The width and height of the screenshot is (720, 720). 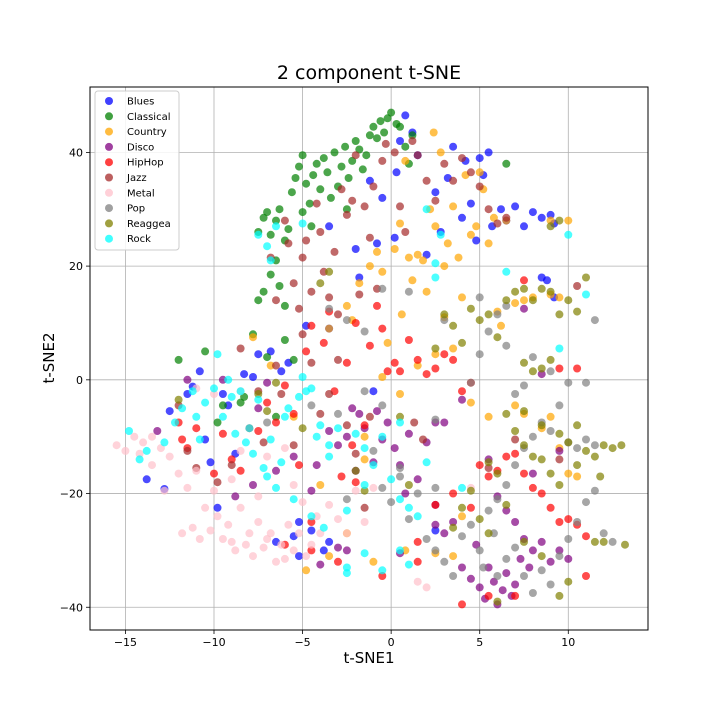 I want to click on legend-label-disco: Disco, so click(x=140, y=147).